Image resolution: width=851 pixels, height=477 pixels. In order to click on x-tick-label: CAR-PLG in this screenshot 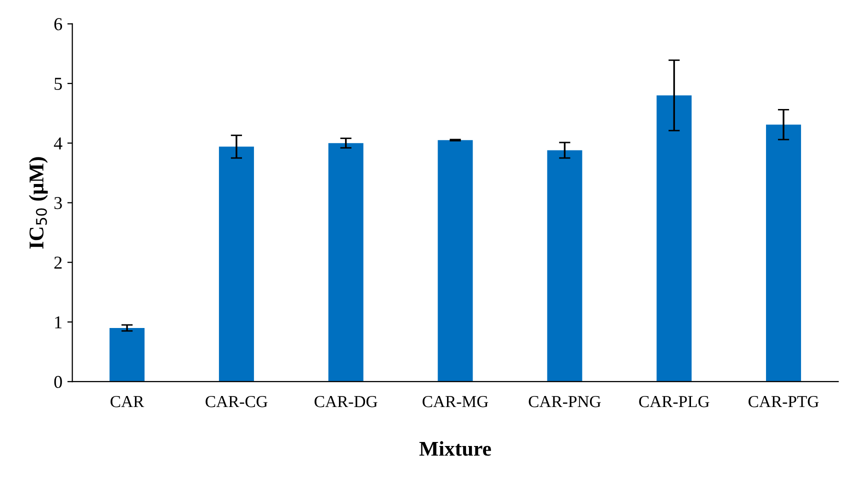, I will do `click(674, 402)`.